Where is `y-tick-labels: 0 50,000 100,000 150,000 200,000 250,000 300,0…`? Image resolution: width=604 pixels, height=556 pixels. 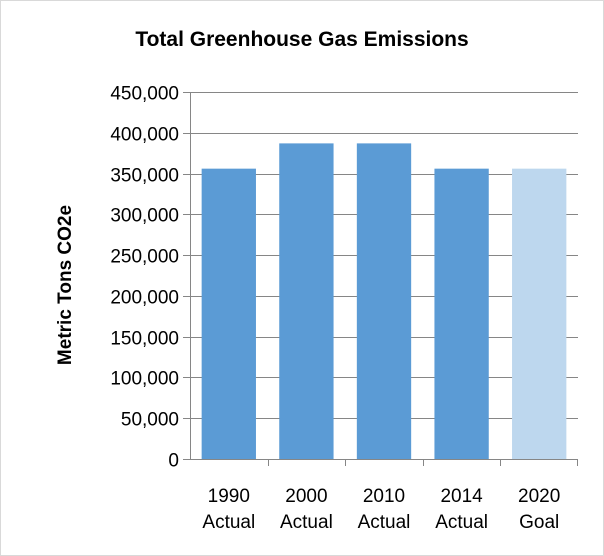 y-tick-labels: 0 50,000 100,000 150,000 200,000 250,000 300,0… is located at coordinates (144, 278).